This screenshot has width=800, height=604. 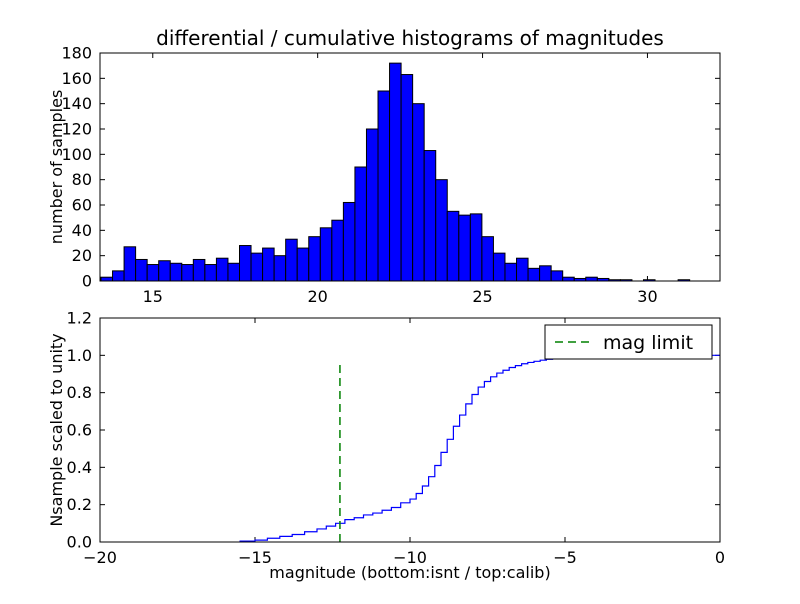 I want to click on y-tick-label: 20, so click(x=82, y=255).